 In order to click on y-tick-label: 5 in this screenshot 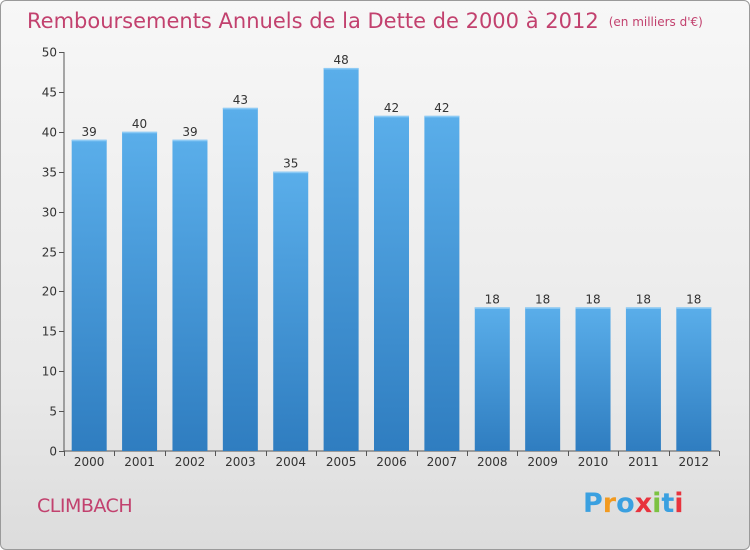, I will do `click(53, 412)`.